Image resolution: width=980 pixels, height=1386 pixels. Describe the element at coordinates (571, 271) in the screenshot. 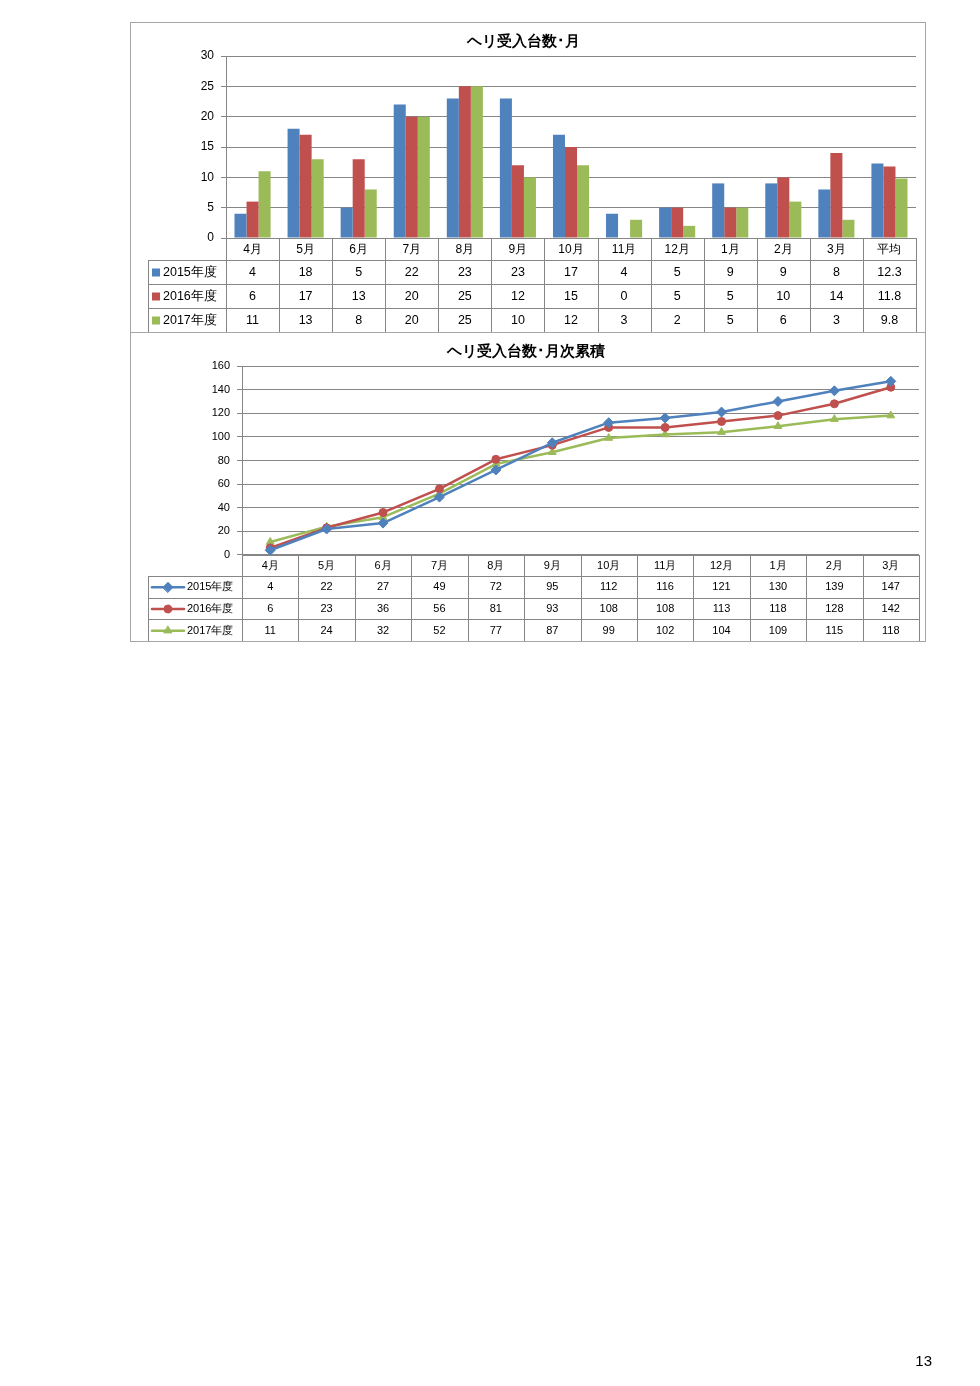

I see `data-label: 17` at that location.